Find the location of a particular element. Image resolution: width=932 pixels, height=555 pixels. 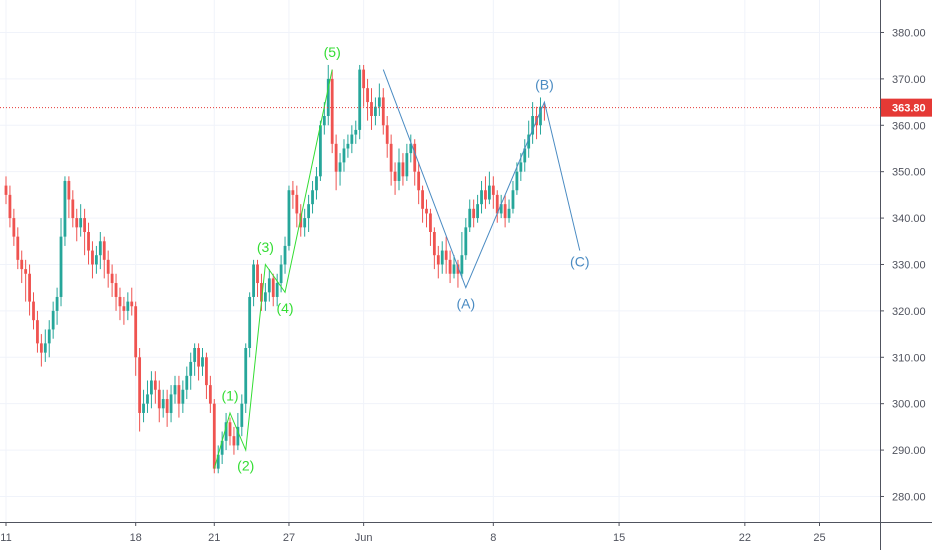

x-tick-label: 27 is located at coordinates (289, 538).